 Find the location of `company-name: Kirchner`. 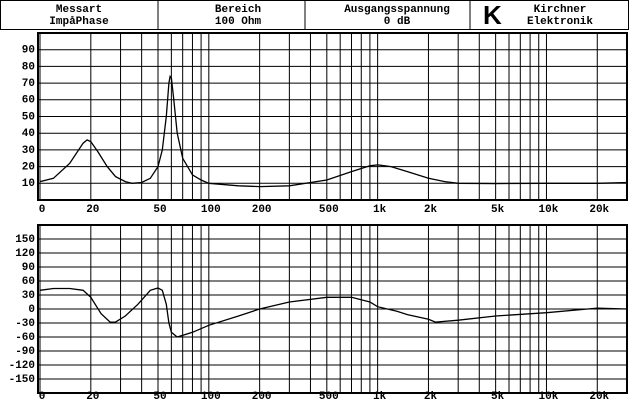

company-name: Kirchner is located at coordinates (560, 10).